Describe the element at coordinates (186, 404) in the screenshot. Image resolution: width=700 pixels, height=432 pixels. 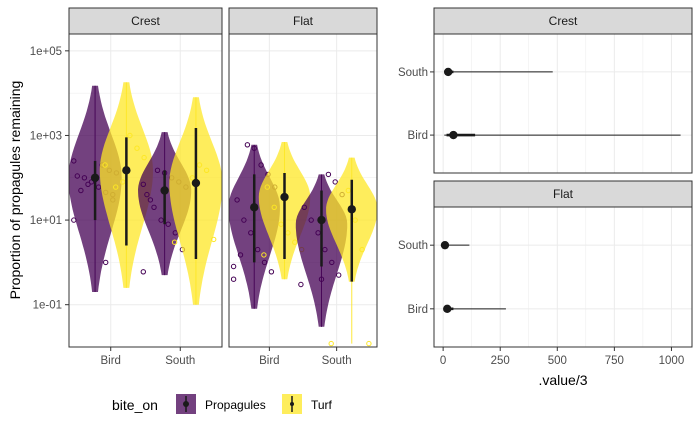
I see `legend-key-point-propagules` at that location.